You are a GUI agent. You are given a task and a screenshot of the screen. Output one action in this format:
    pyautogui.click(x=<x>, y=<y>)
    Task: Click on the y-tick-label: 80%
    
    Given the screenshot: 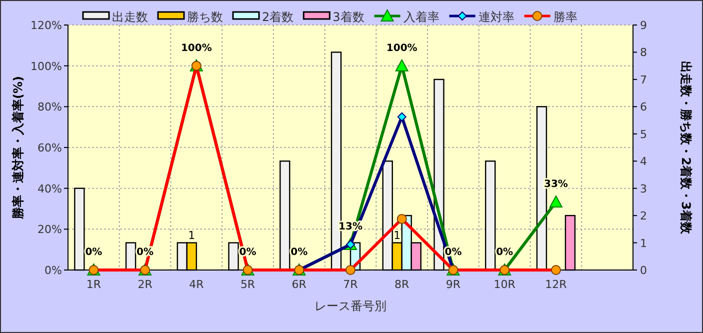 What is the action you would take?
    pyautogui.click(x=50, y=107)
    